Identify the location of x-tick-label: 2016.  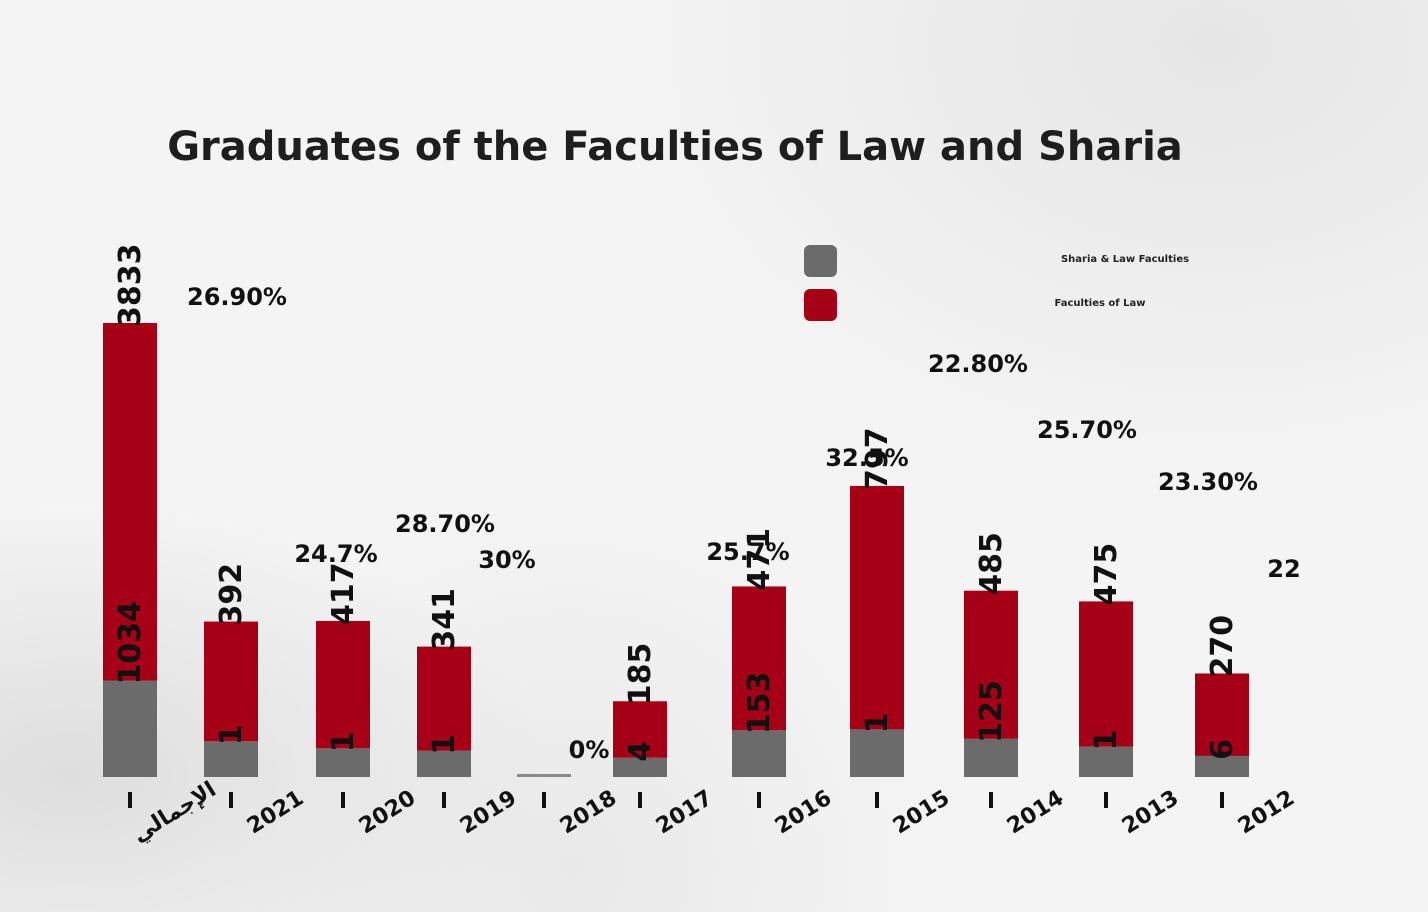
(803, 813).